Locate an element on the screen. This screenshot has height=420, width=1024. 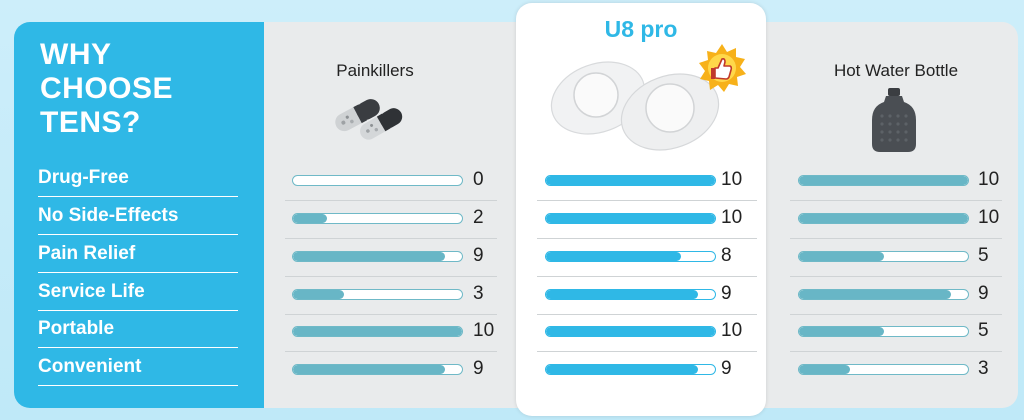
heading-line: TENS? is located at coordinates (90, 122).